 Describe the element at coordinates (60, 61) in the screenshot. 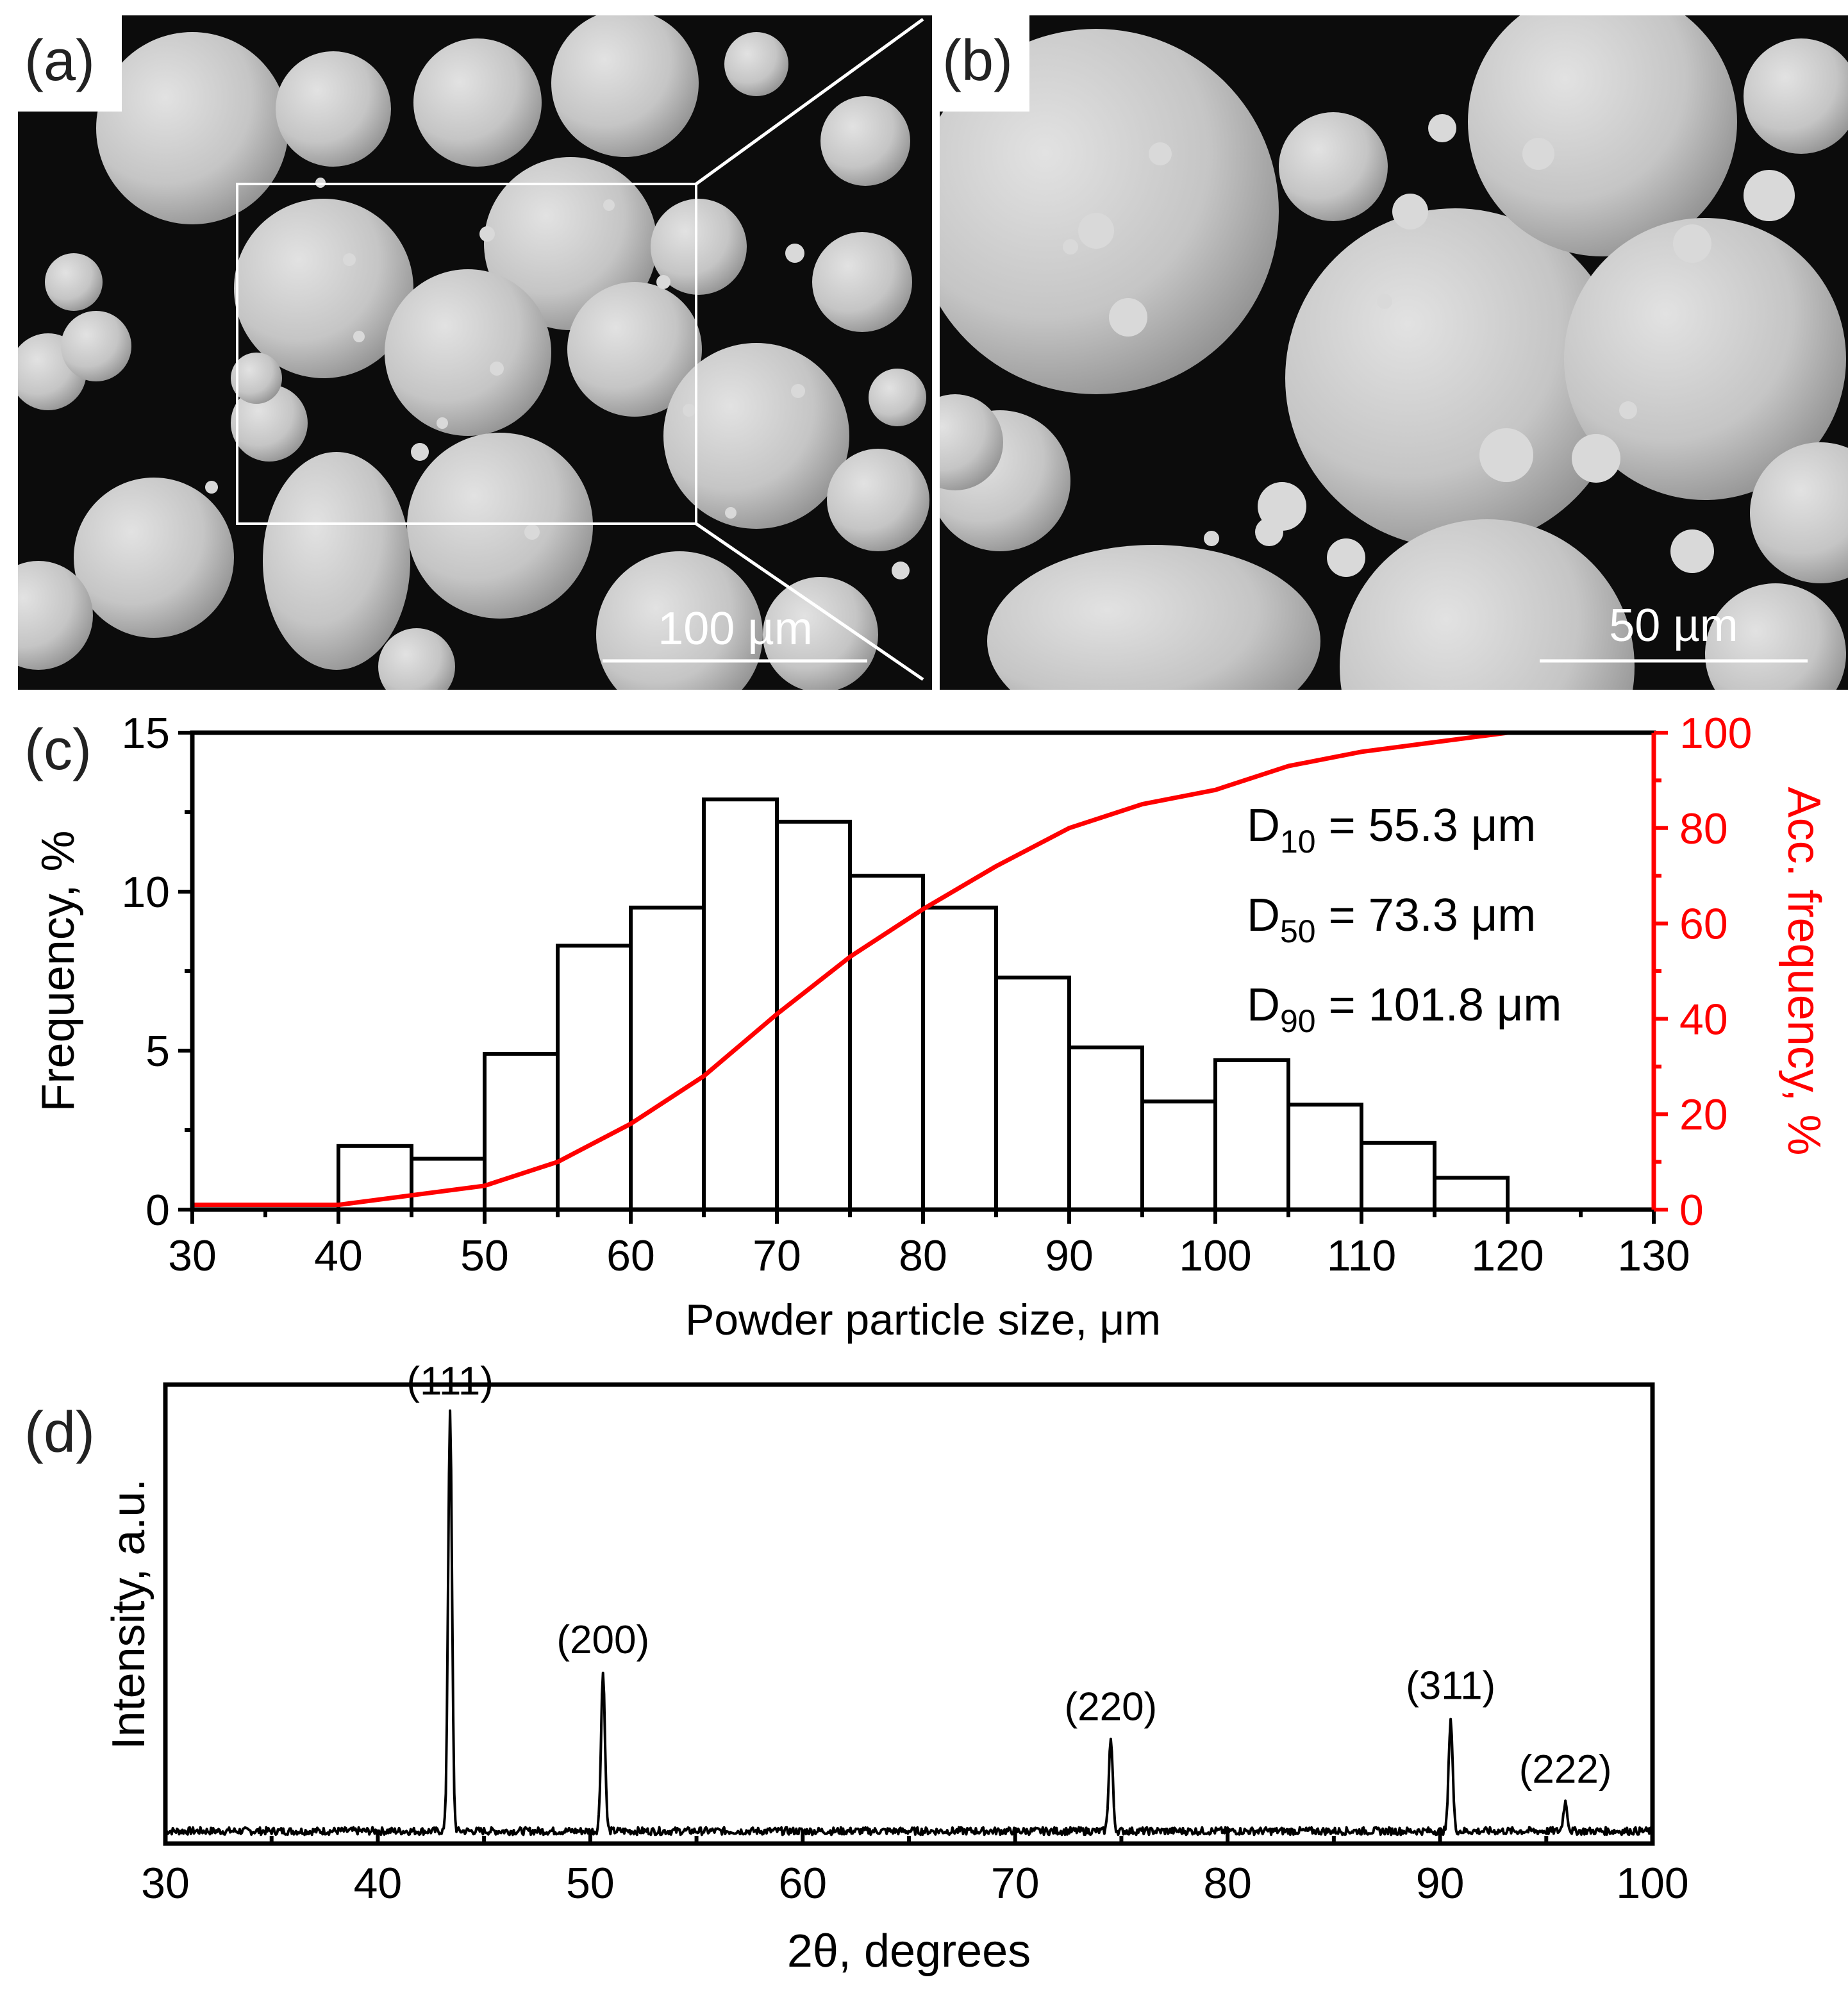

I see `panel-a-label: (a)` at that location.